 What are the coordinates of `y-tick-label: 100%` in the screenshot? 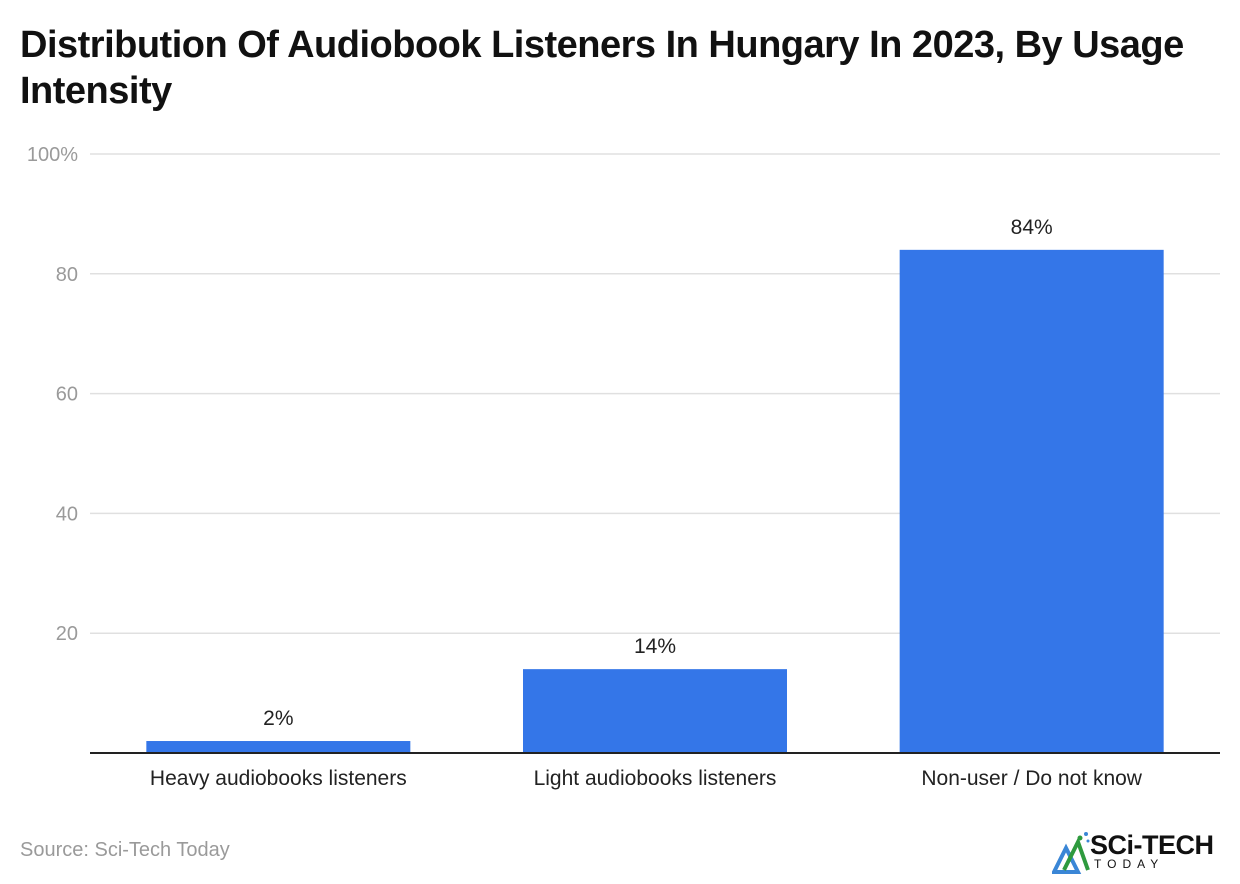 It's located at (52, 155).